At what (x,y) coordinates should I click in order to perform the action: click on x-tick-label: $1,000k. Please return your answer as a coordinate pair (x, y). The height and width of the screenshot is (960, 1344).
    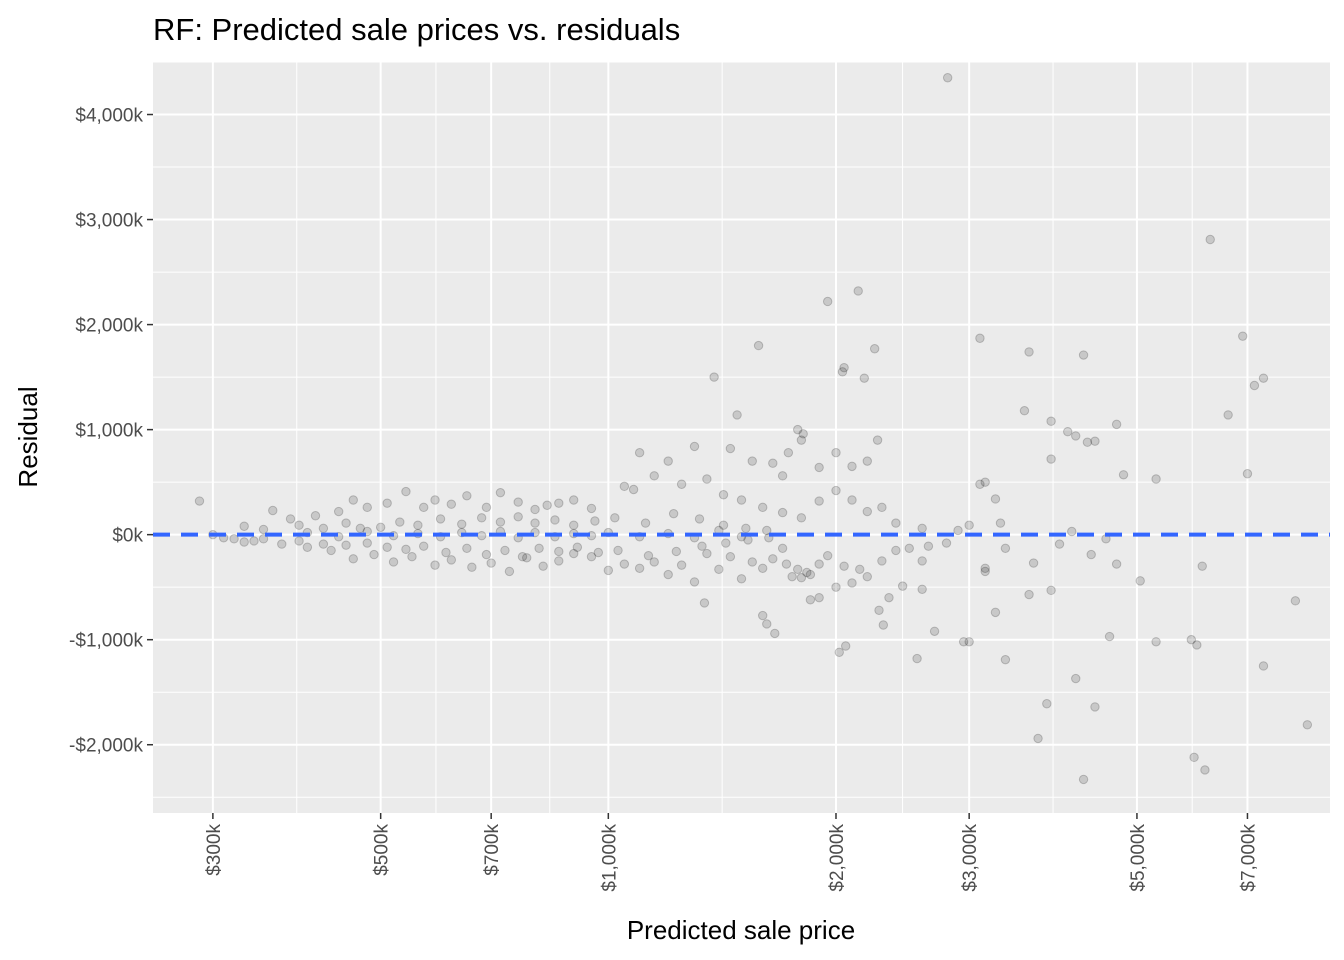
    Looking at the image, I should click on (609, 858).